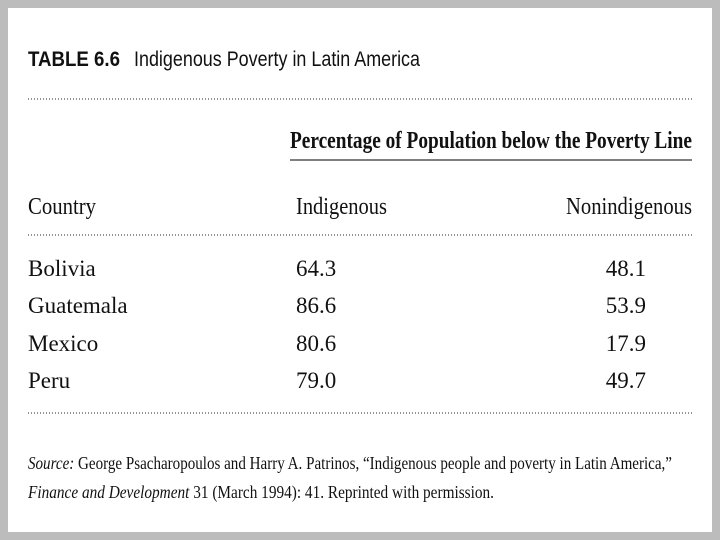  I want to click on value-cell: 48.1, so click(626, 268).